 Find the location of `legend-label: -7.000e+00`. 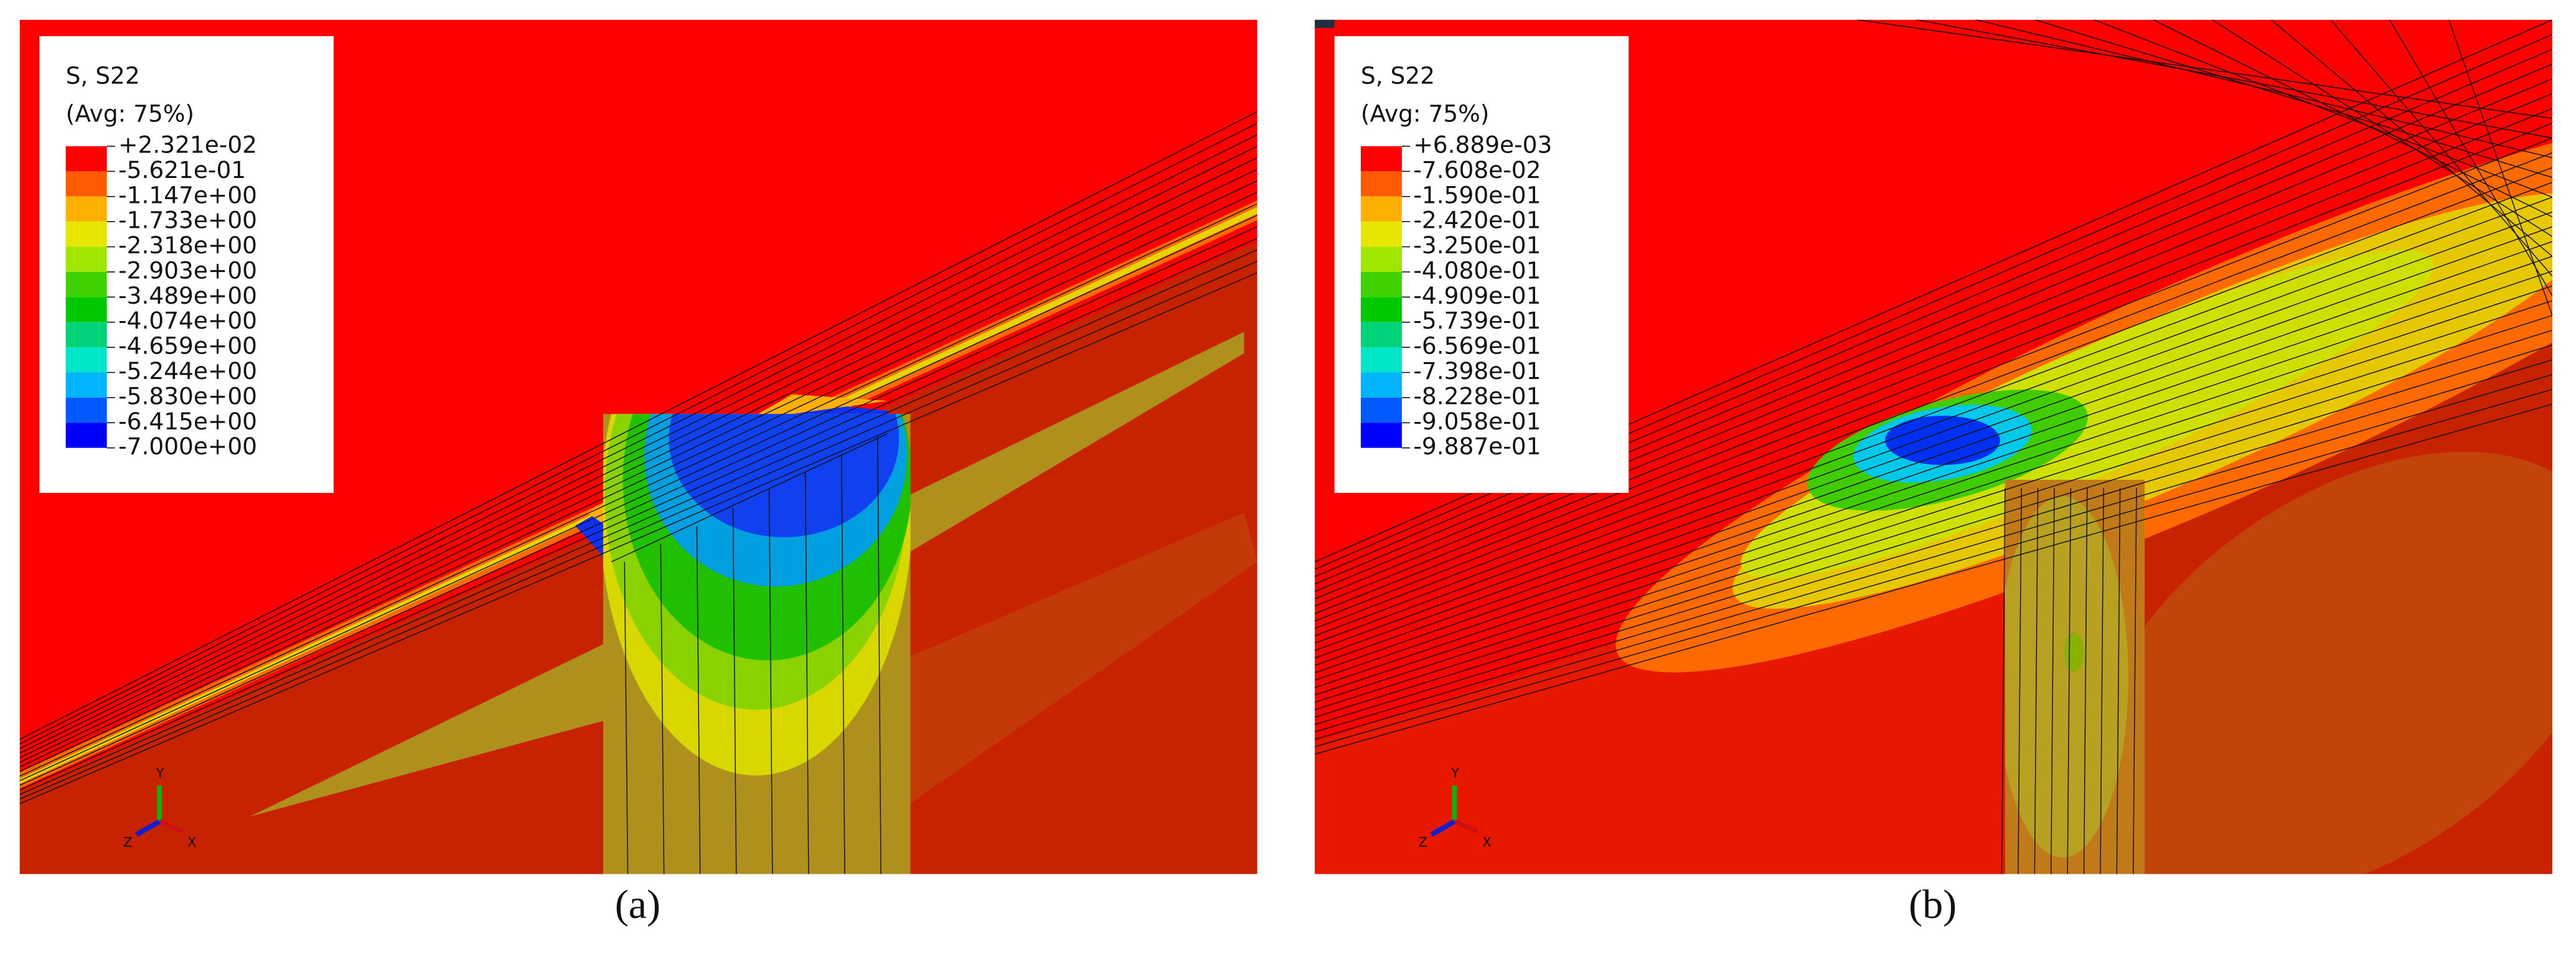

legend-label: -7.000e+00 is located at coordinates (187, 446).